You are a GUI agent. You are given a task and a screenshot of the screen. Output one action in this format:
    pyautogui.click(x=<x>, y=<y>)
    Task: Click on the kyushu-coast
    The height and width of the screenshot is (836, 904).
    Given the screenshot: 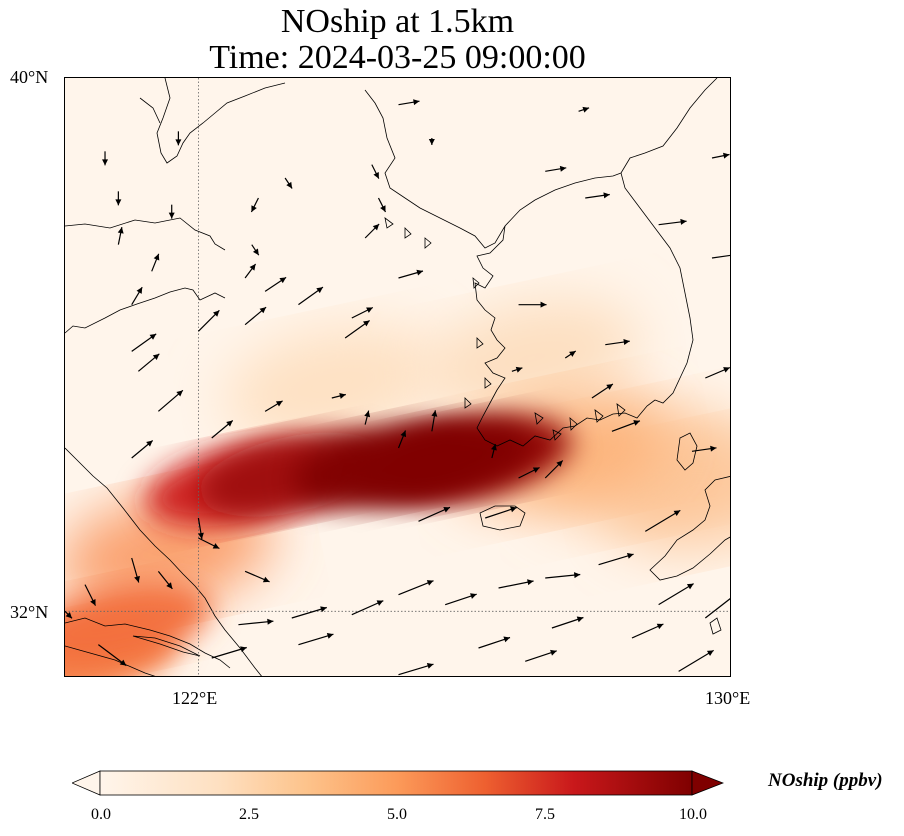 What is the action you would take?
    pyautogui.click(x=689, y=528)
    